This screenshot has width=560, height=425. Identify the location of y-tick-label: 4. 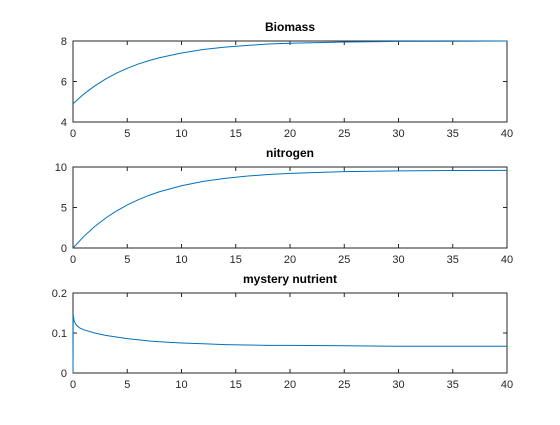
(64, 123).